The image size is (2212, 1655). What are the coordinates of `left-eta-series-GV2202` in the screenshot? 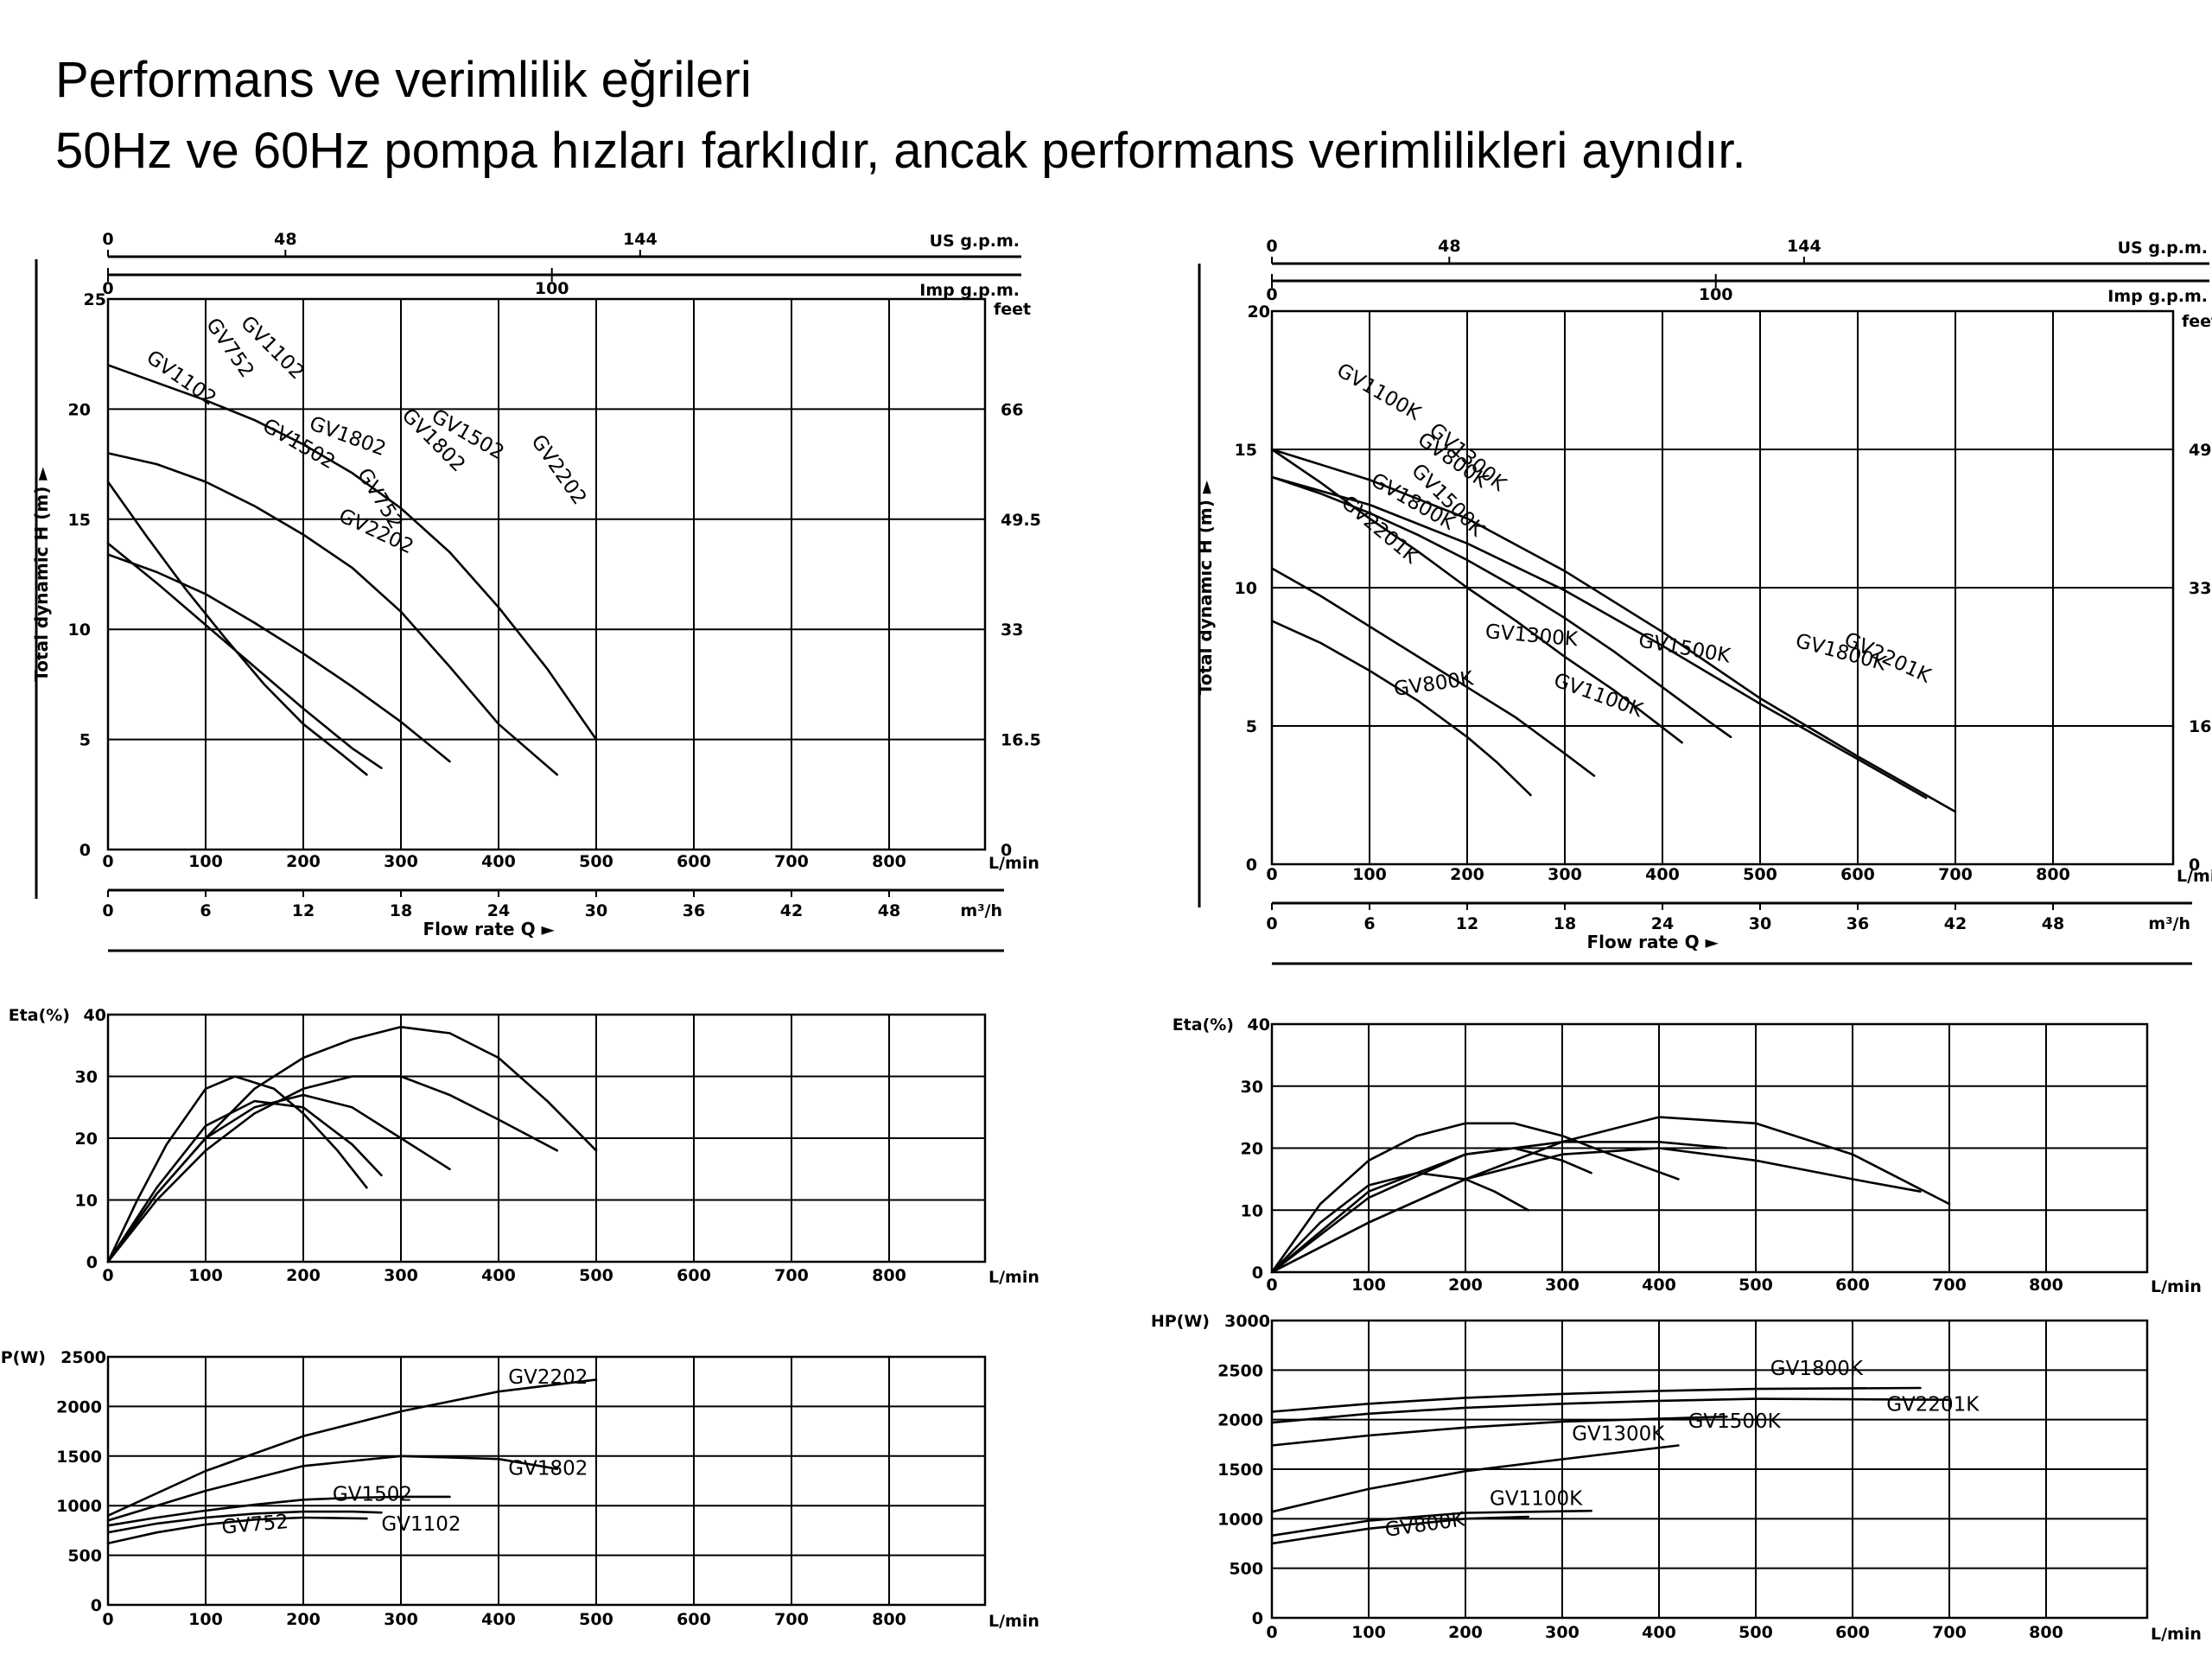 It's located at (352, 1145).